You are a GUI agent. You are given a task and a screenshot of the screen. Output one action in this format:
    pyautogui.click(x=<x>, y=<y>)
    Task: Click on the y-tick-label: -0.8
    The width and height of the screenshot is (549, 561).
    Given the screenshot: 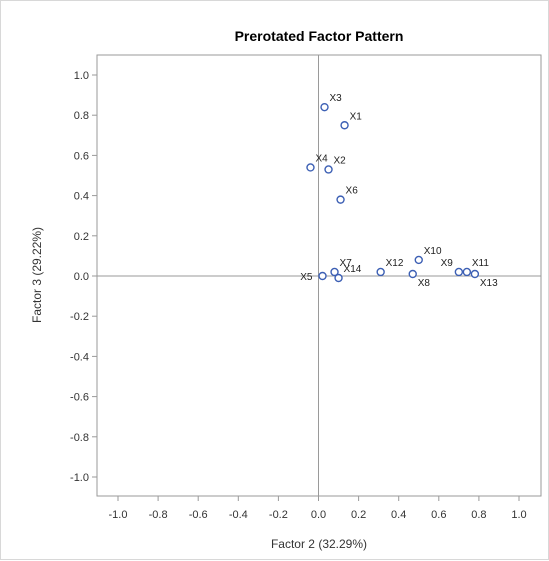 What is the action you would take?
    pyautogui.click(x=79, y=438)
    